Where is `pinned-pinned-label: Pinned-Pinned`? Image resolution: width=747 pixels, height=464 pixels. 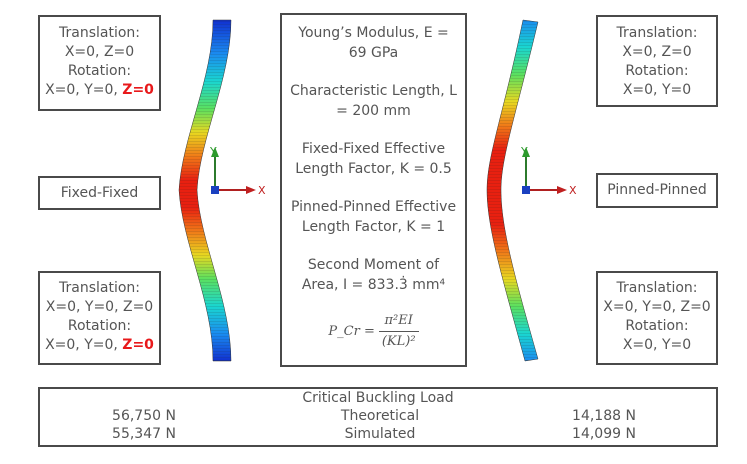
pinned-pinned-label: Pinned-Pinned is located at coordinates (657, 190).